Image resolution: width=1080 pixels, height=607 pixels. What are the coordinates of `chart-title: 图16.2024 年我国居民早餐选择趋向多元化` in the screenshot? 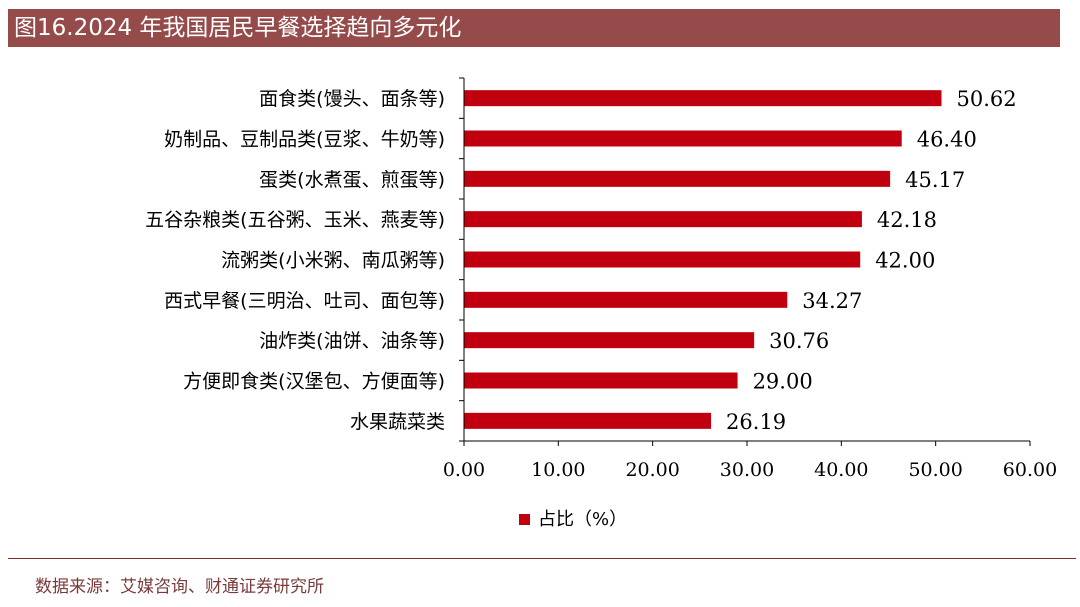 It's located at (534, 28).